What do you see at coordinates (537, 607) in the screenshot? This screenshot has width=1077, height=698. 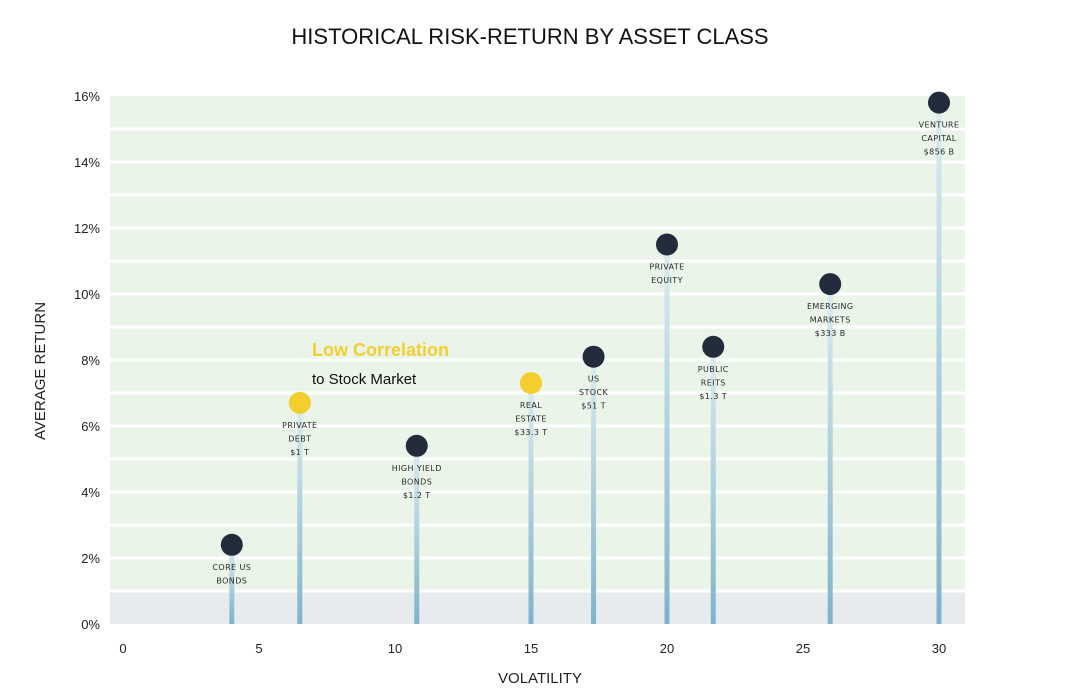 I see `bottom-band` at bounding box center [537, 607].